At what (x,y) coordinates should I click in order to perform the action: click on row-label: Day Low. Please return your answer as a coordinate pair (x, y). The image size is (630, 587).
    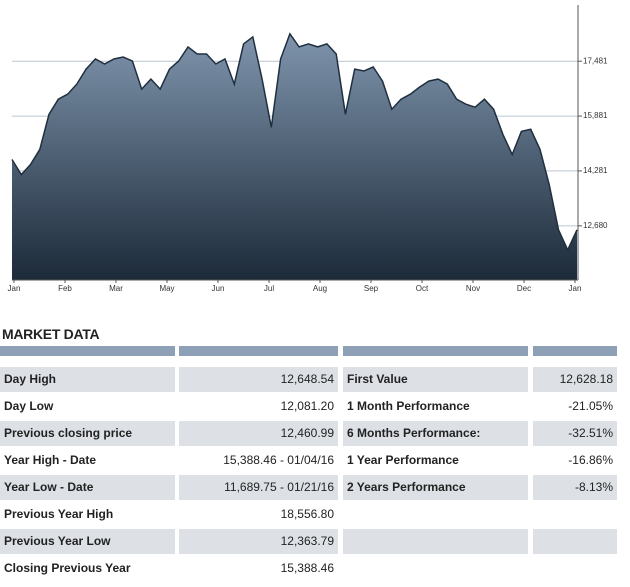
    Looking at the image, I should click on (29, 406).